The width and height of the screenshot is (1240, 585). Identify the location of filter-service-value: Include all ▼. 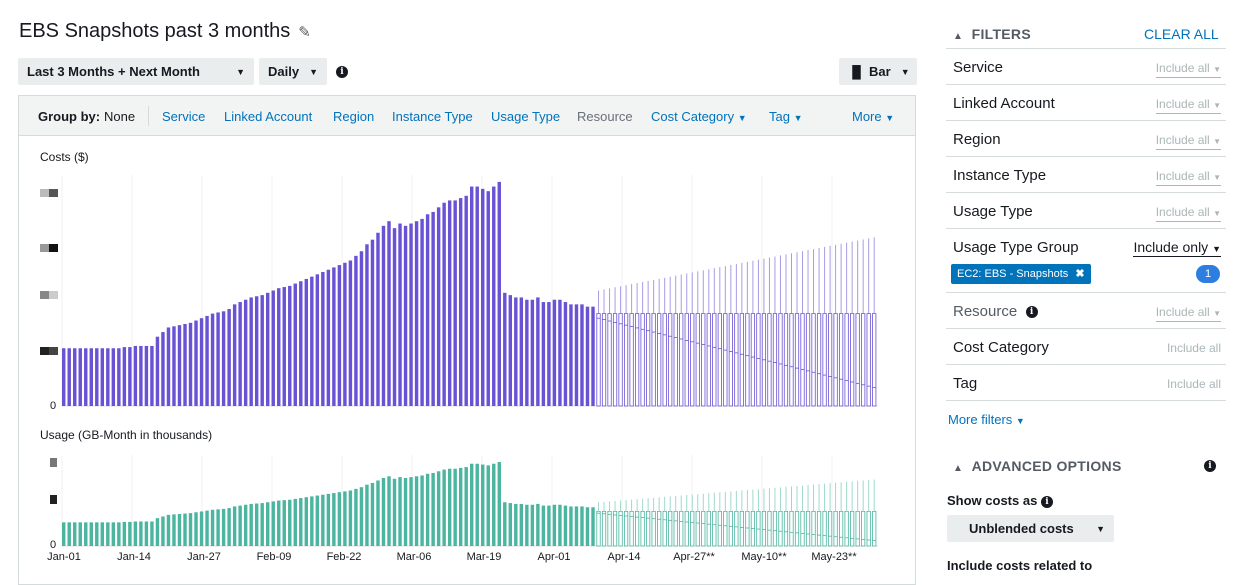
(1188, 69).